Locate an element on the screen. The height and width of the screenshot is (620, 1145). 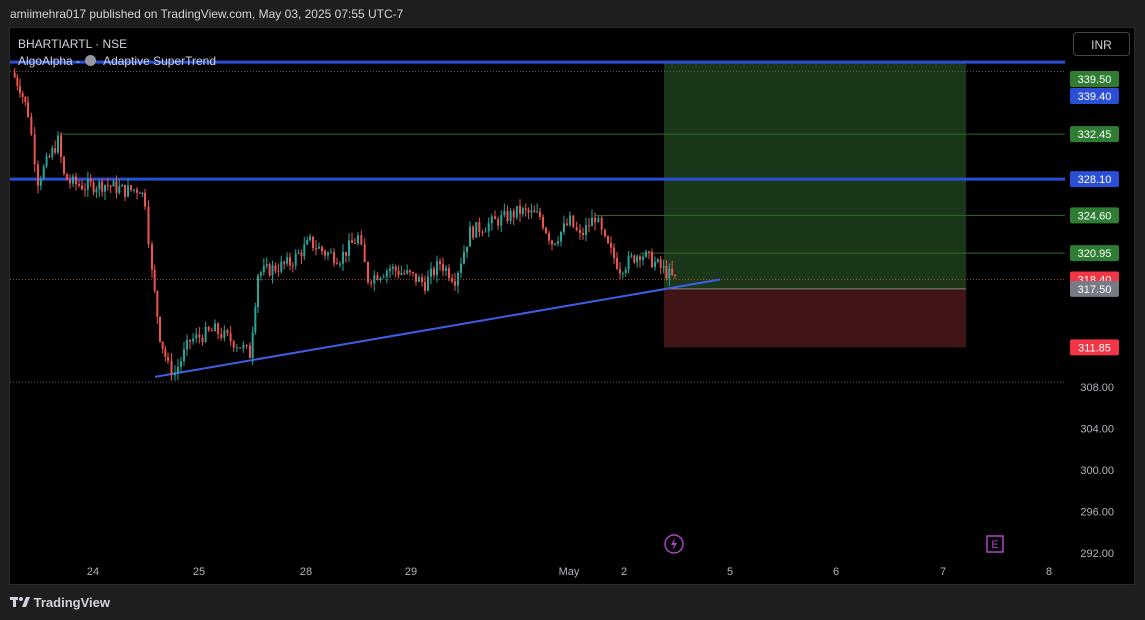
lightning-event-icon is located at coordinates (674, 544).